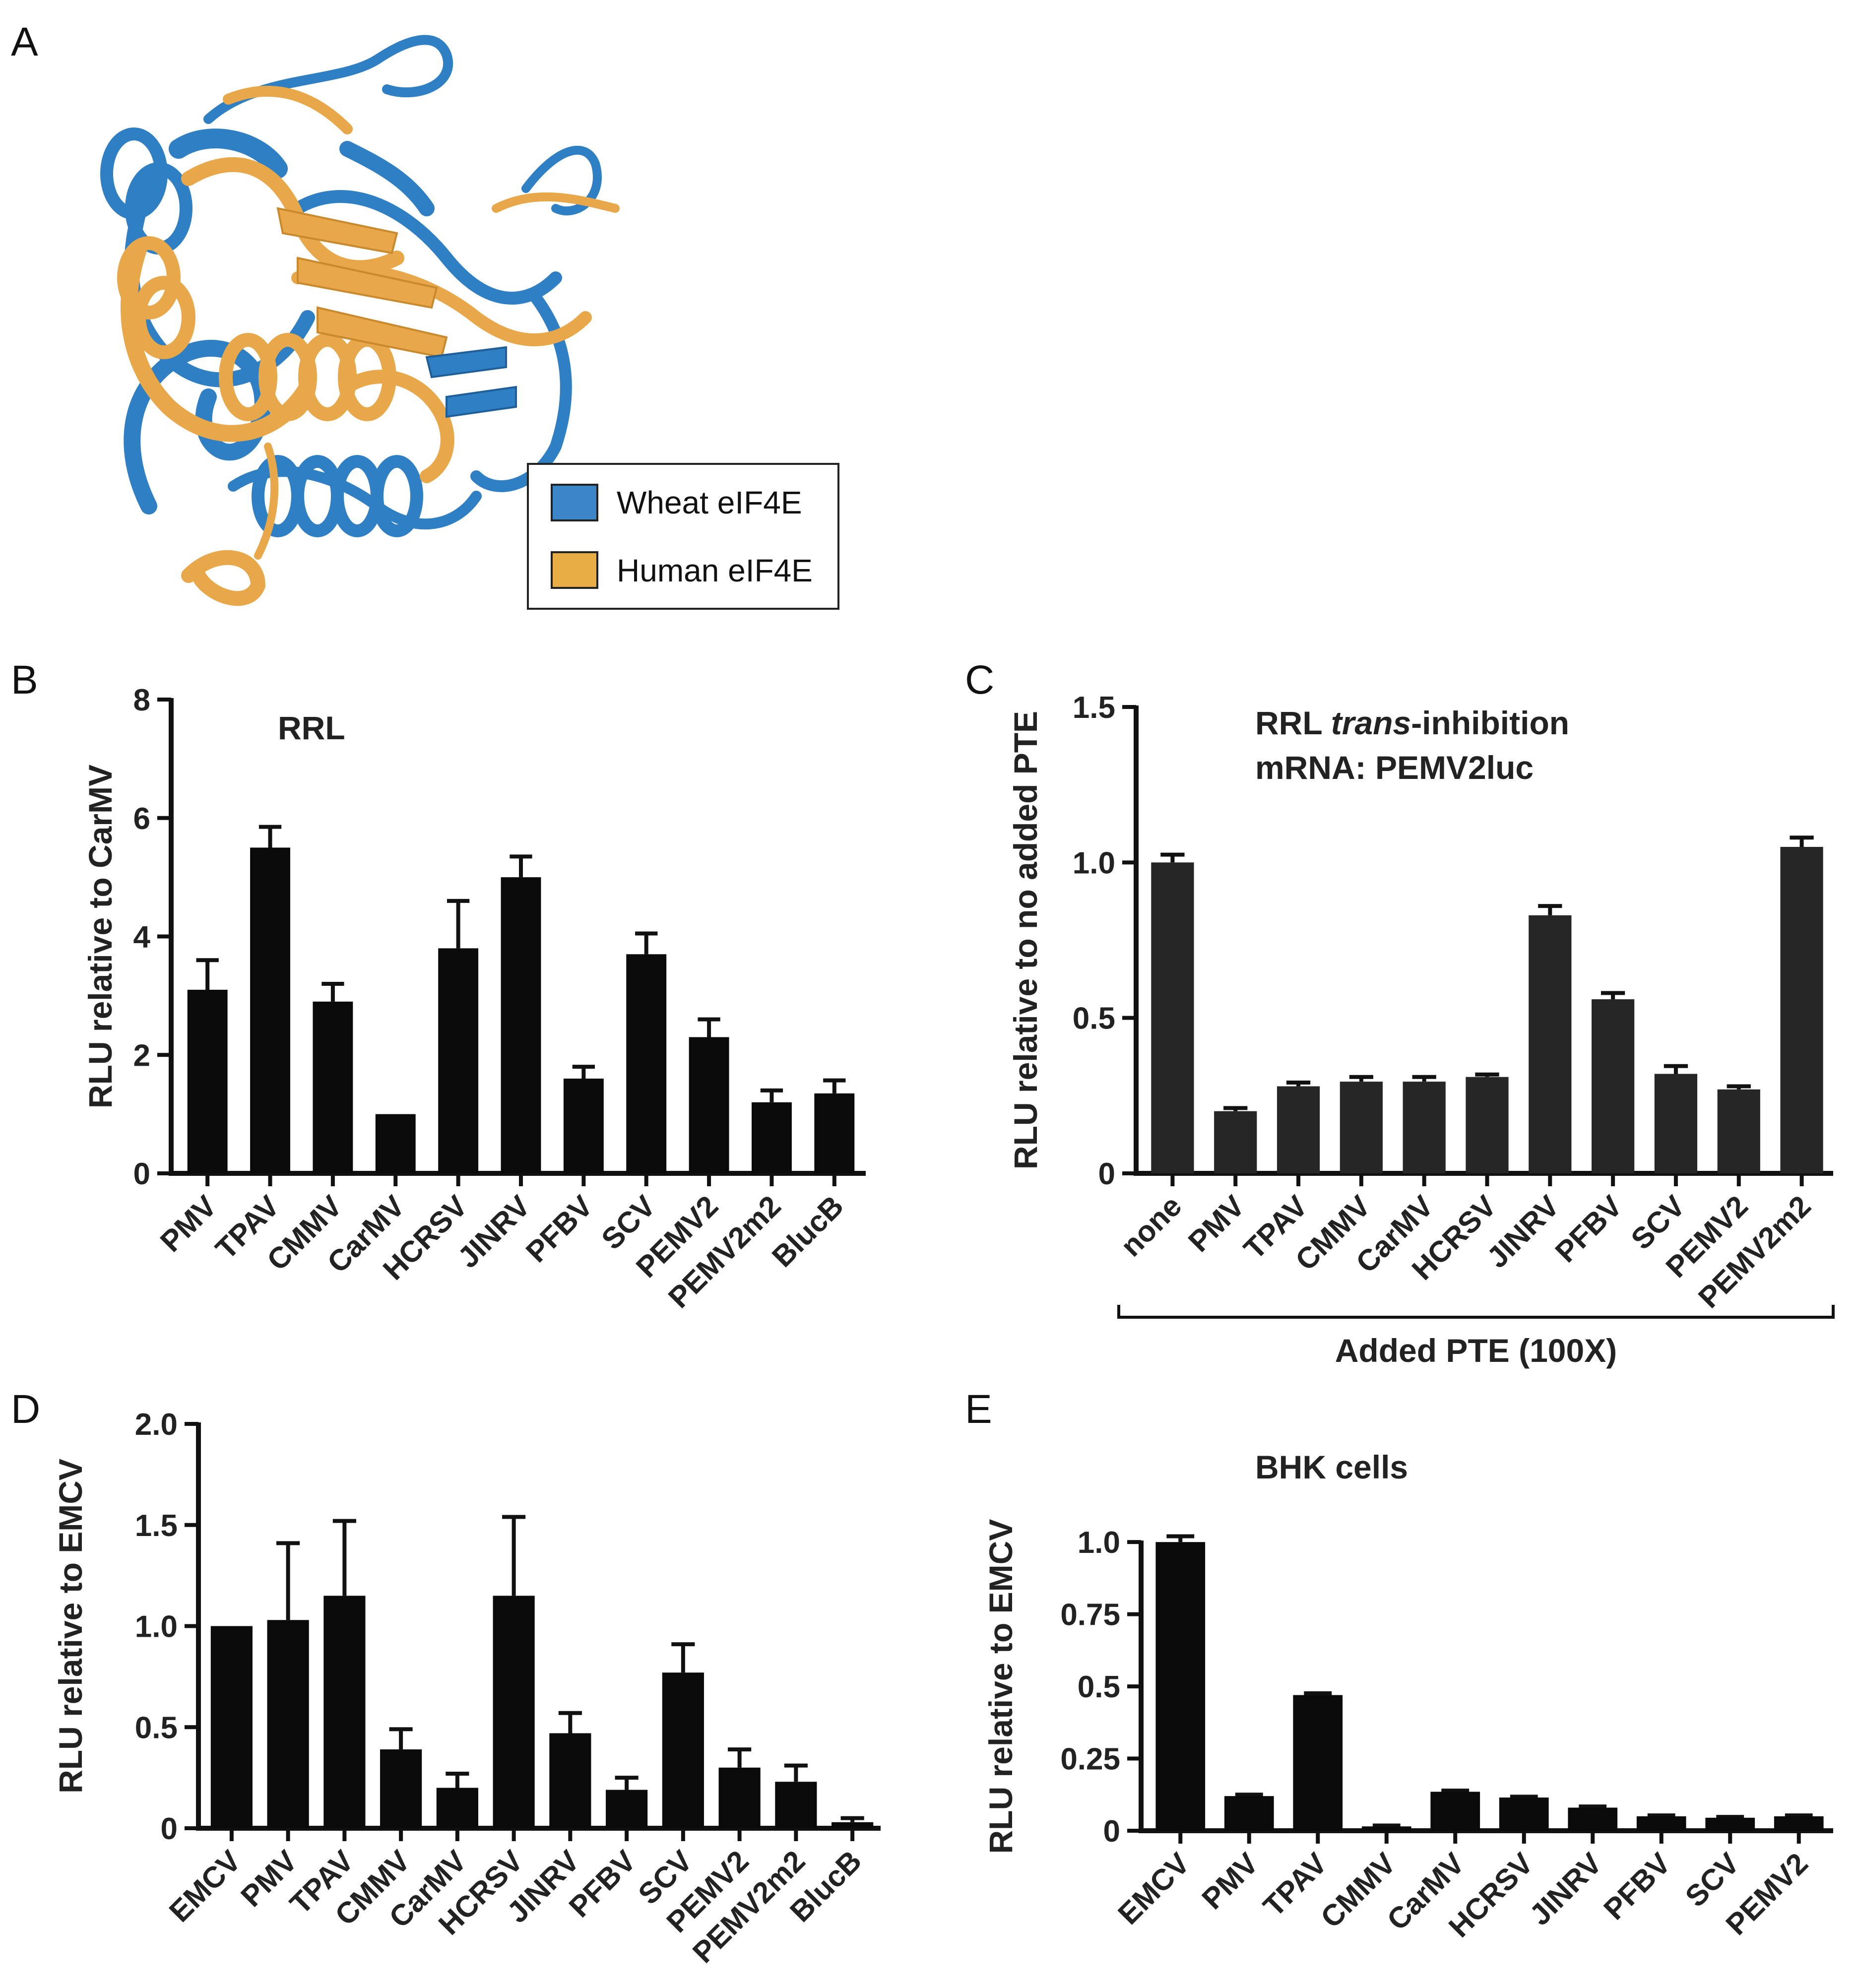 The image size is (1856, 1988). What do you see at coordinates (24, 680) in the screenshot?
I see `panel-label-b: B` at bounding box center [24, 680].